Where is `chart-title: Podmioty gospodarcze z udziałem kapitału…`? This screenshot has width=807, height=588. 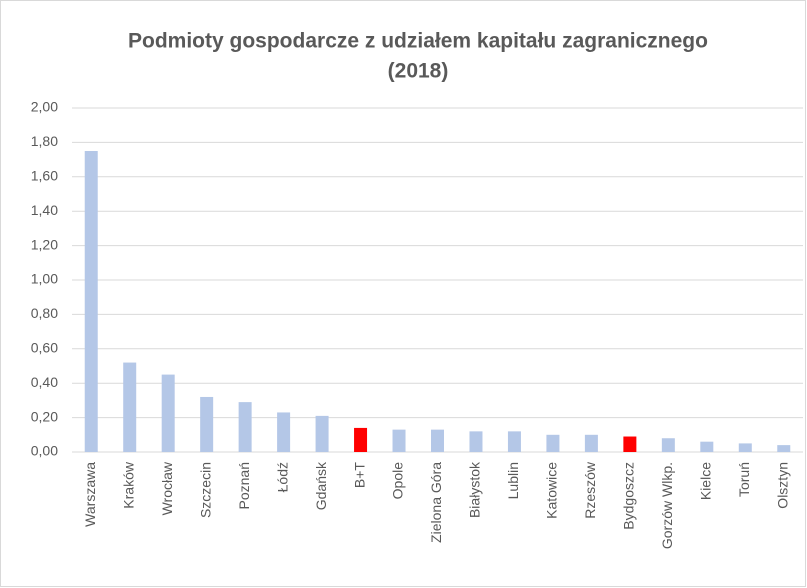
chart-title: Podmioty gospodarcze z udziałem kapitału… is located at coordinates (418, 41).